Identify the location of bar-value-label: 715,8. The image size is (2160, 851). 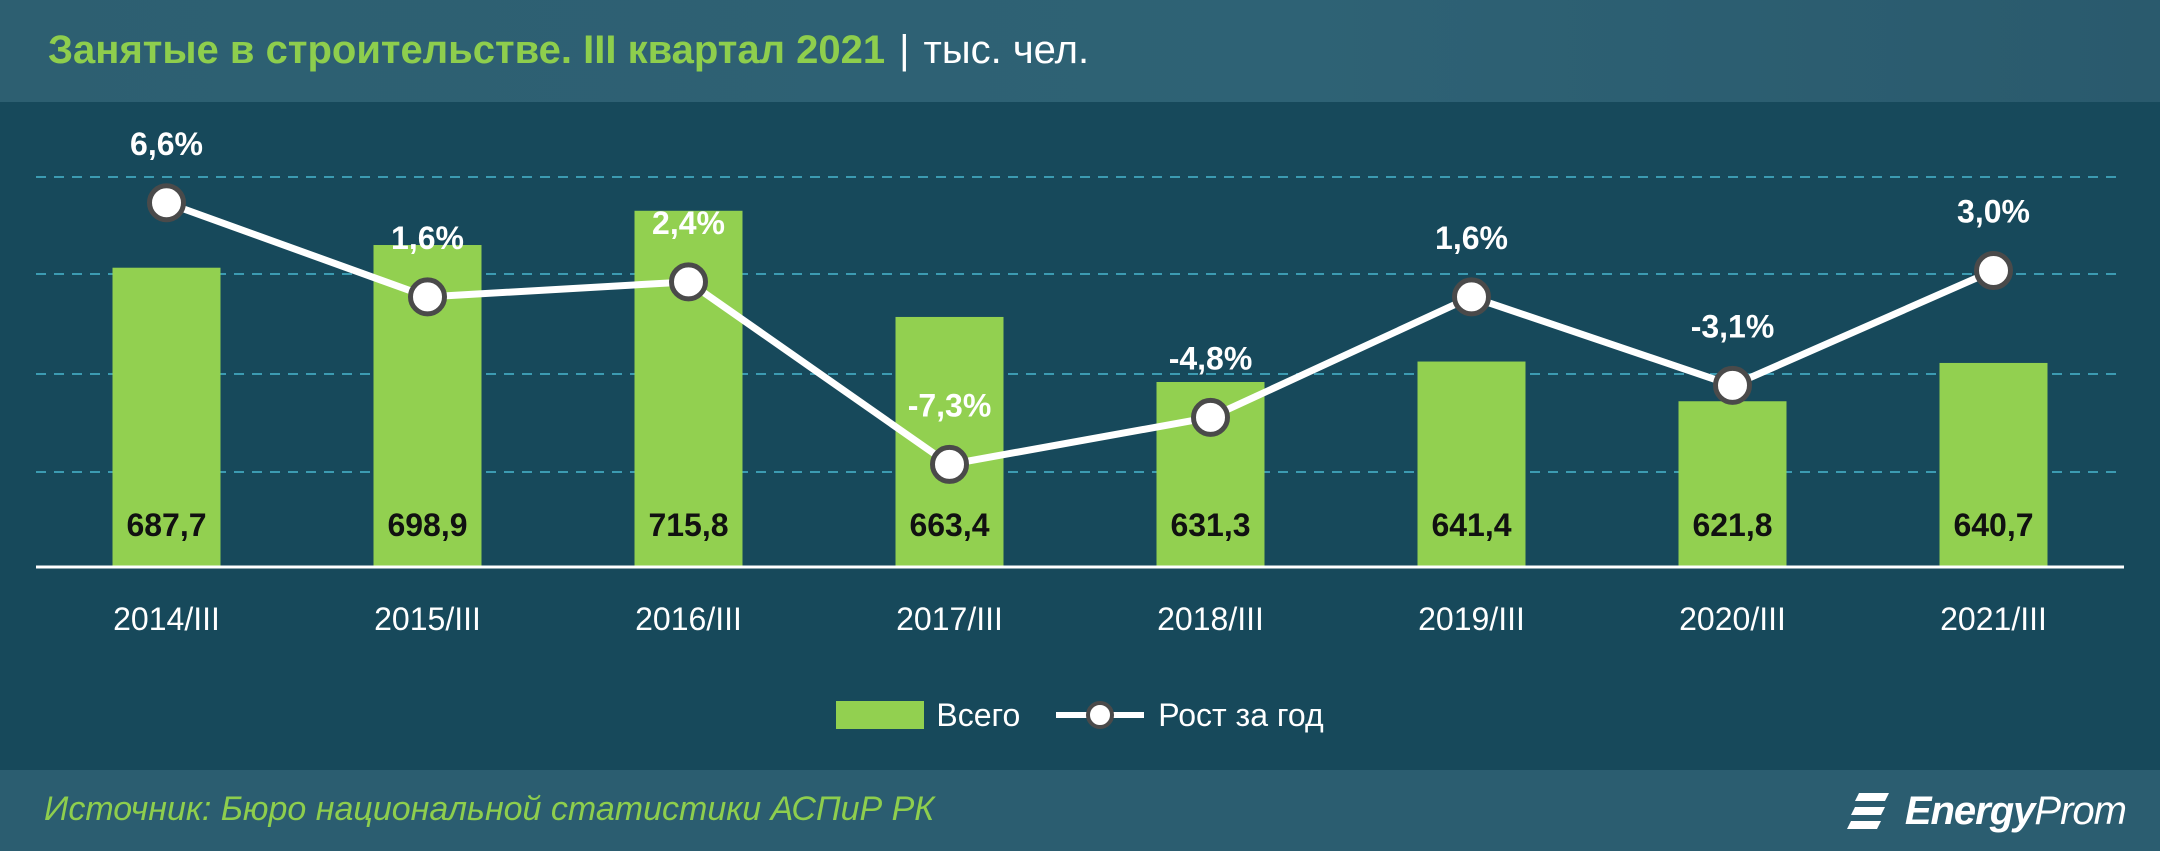
(688, 525).